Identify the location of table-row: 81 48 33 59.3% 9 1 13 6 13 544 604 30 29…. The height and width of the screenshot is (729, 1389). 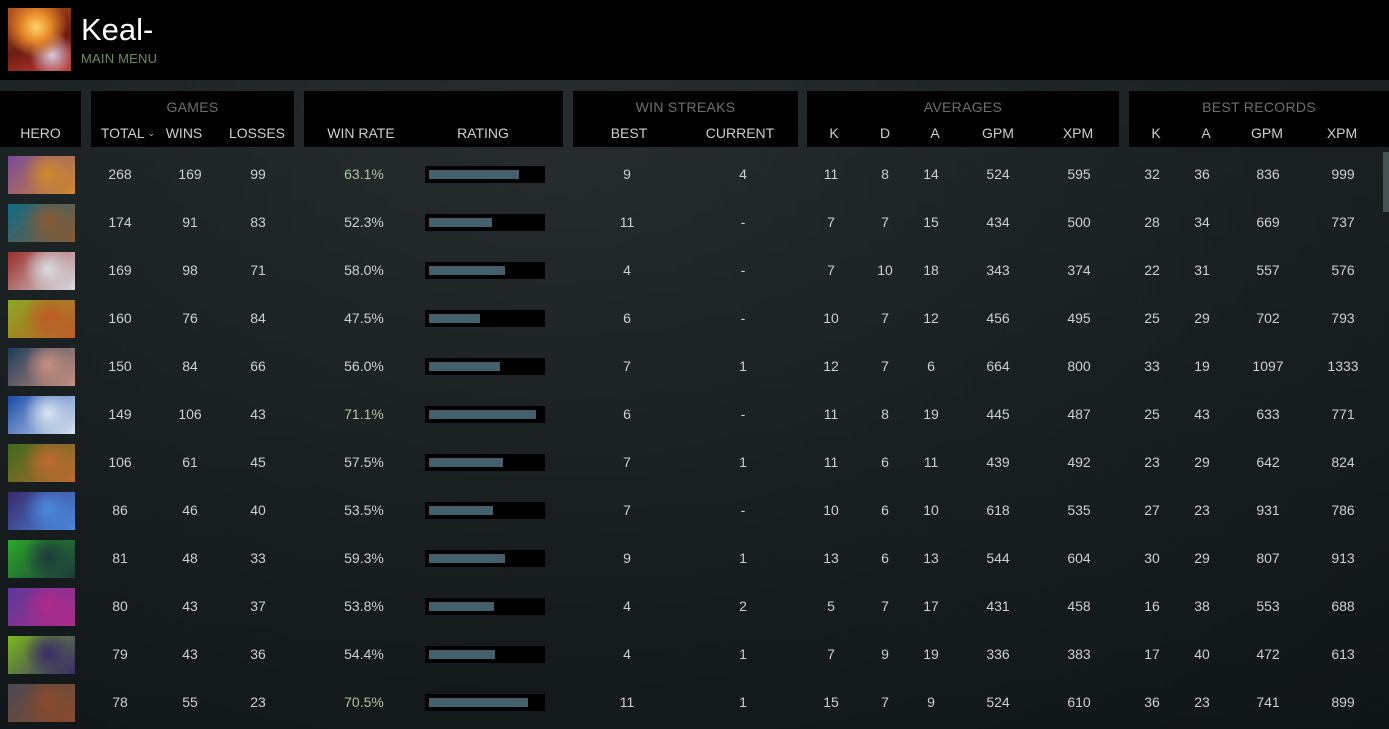
(690, 560).